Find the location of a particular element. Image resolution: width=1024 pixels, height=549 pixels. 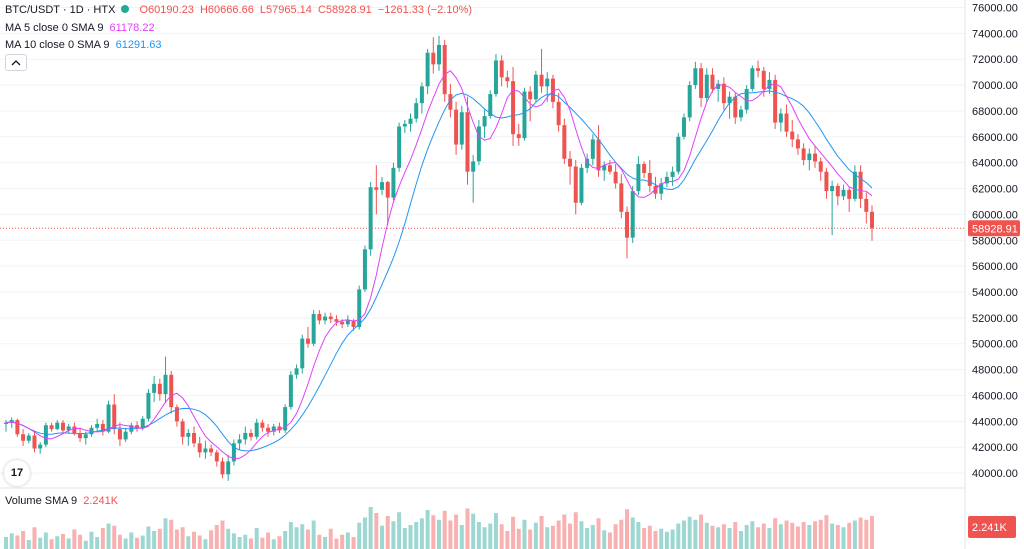

volume-legend: Volume SMA 9 2.241K is located at coordinates (61, 501).